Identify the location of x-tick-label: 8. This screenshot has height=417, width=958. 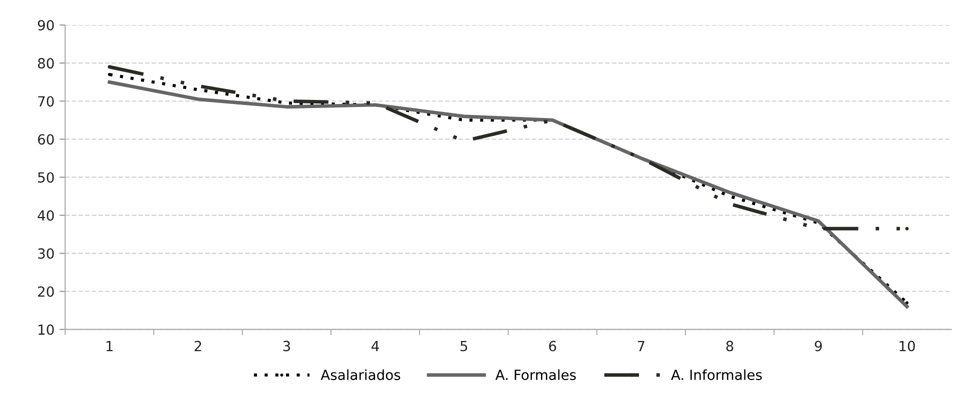
(730, 346).